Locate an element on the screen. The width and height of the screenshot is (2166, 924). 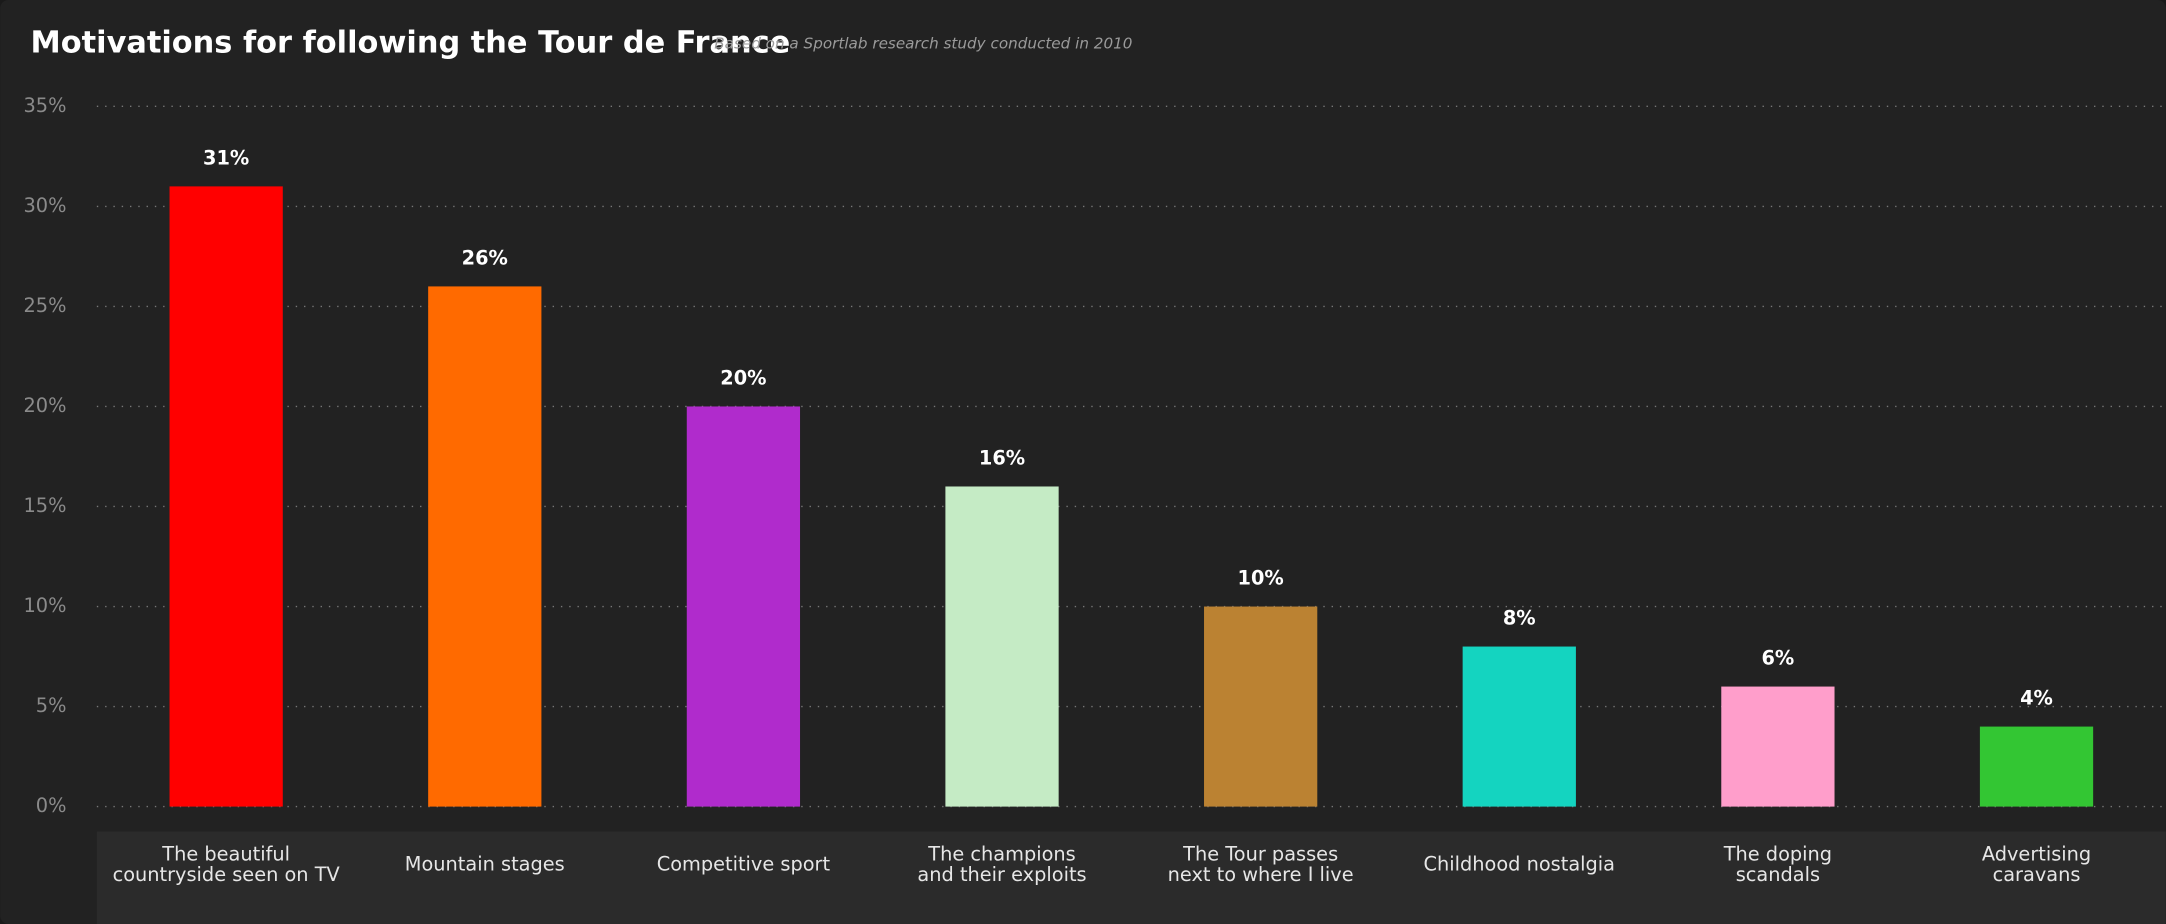
x-tick-label: The Tour passes next to where I live is located at coordinates (1261, 864).